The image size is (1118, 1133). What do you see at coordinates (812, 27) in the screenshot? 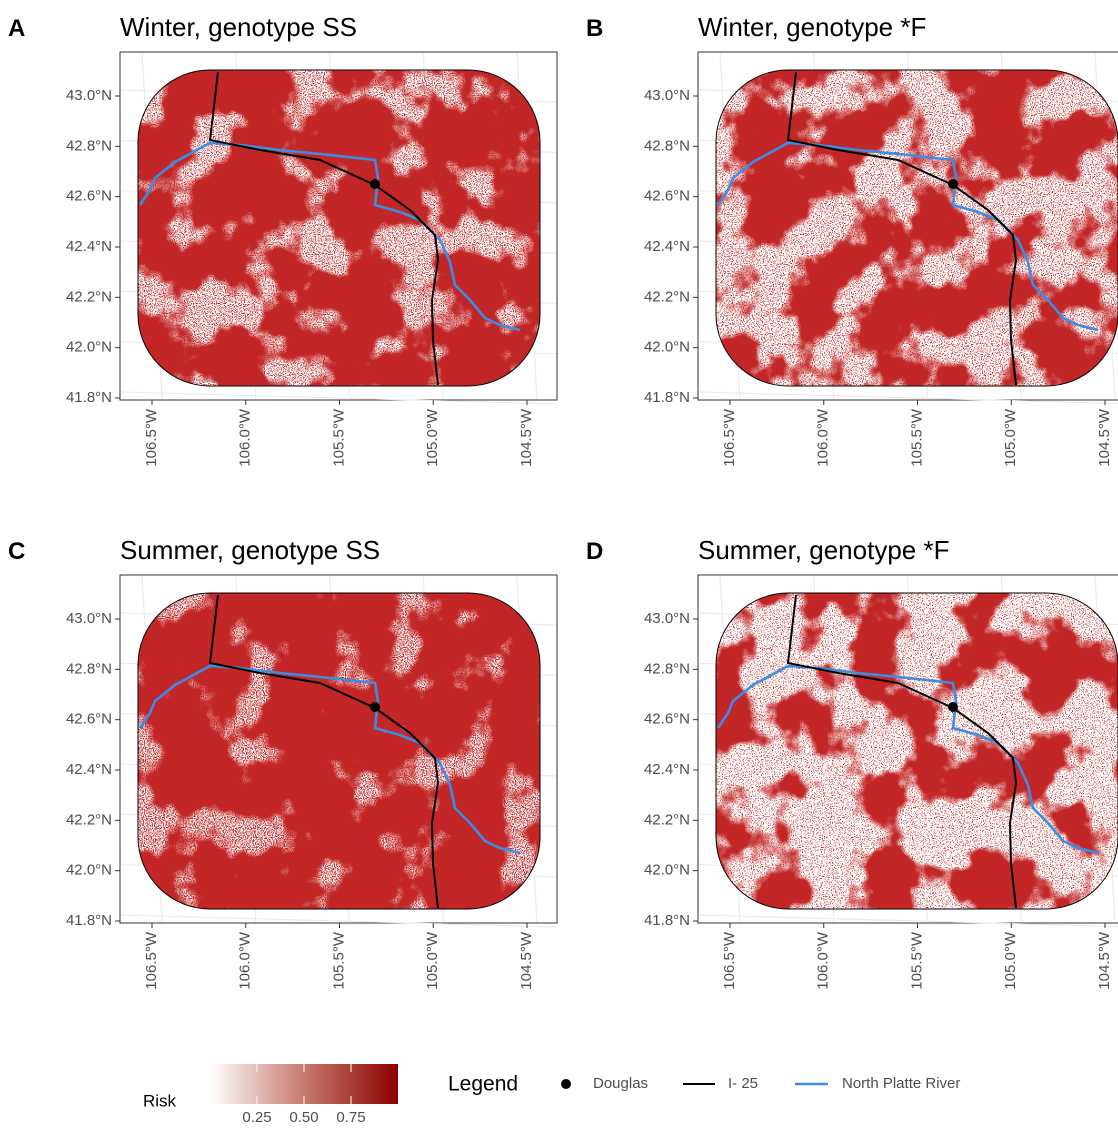
I see `panel-title: Winter, genotype *F` at bounding box center [812, 27].